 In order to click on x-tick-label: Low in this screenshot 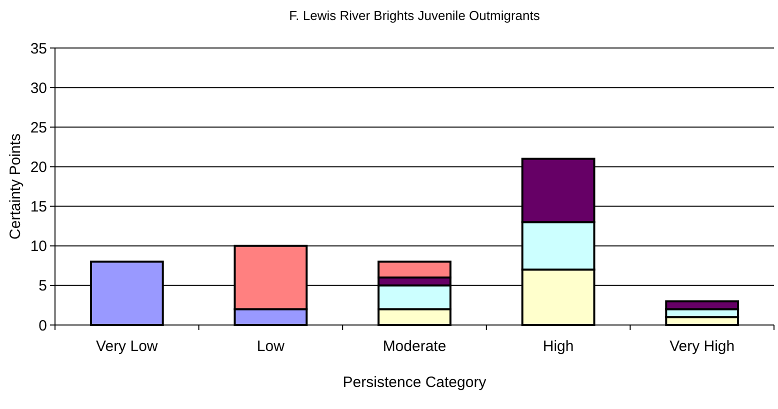, I will do `click(270, 346)`.